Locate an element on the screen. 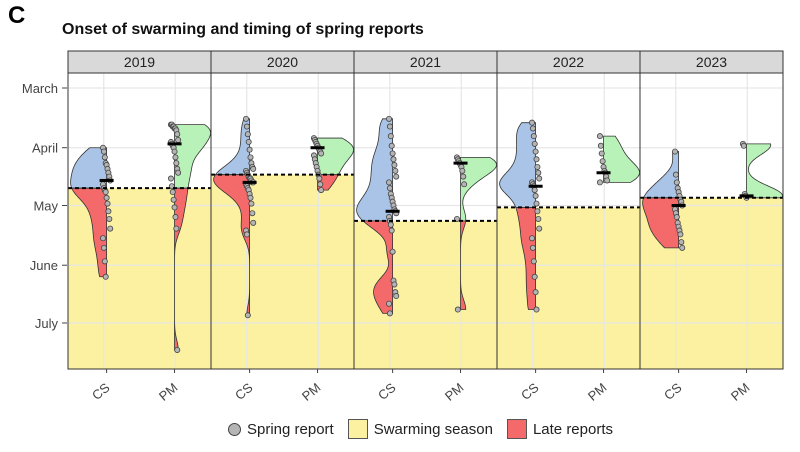  legend-label: Swarming season is located at coordinates (433, 429).